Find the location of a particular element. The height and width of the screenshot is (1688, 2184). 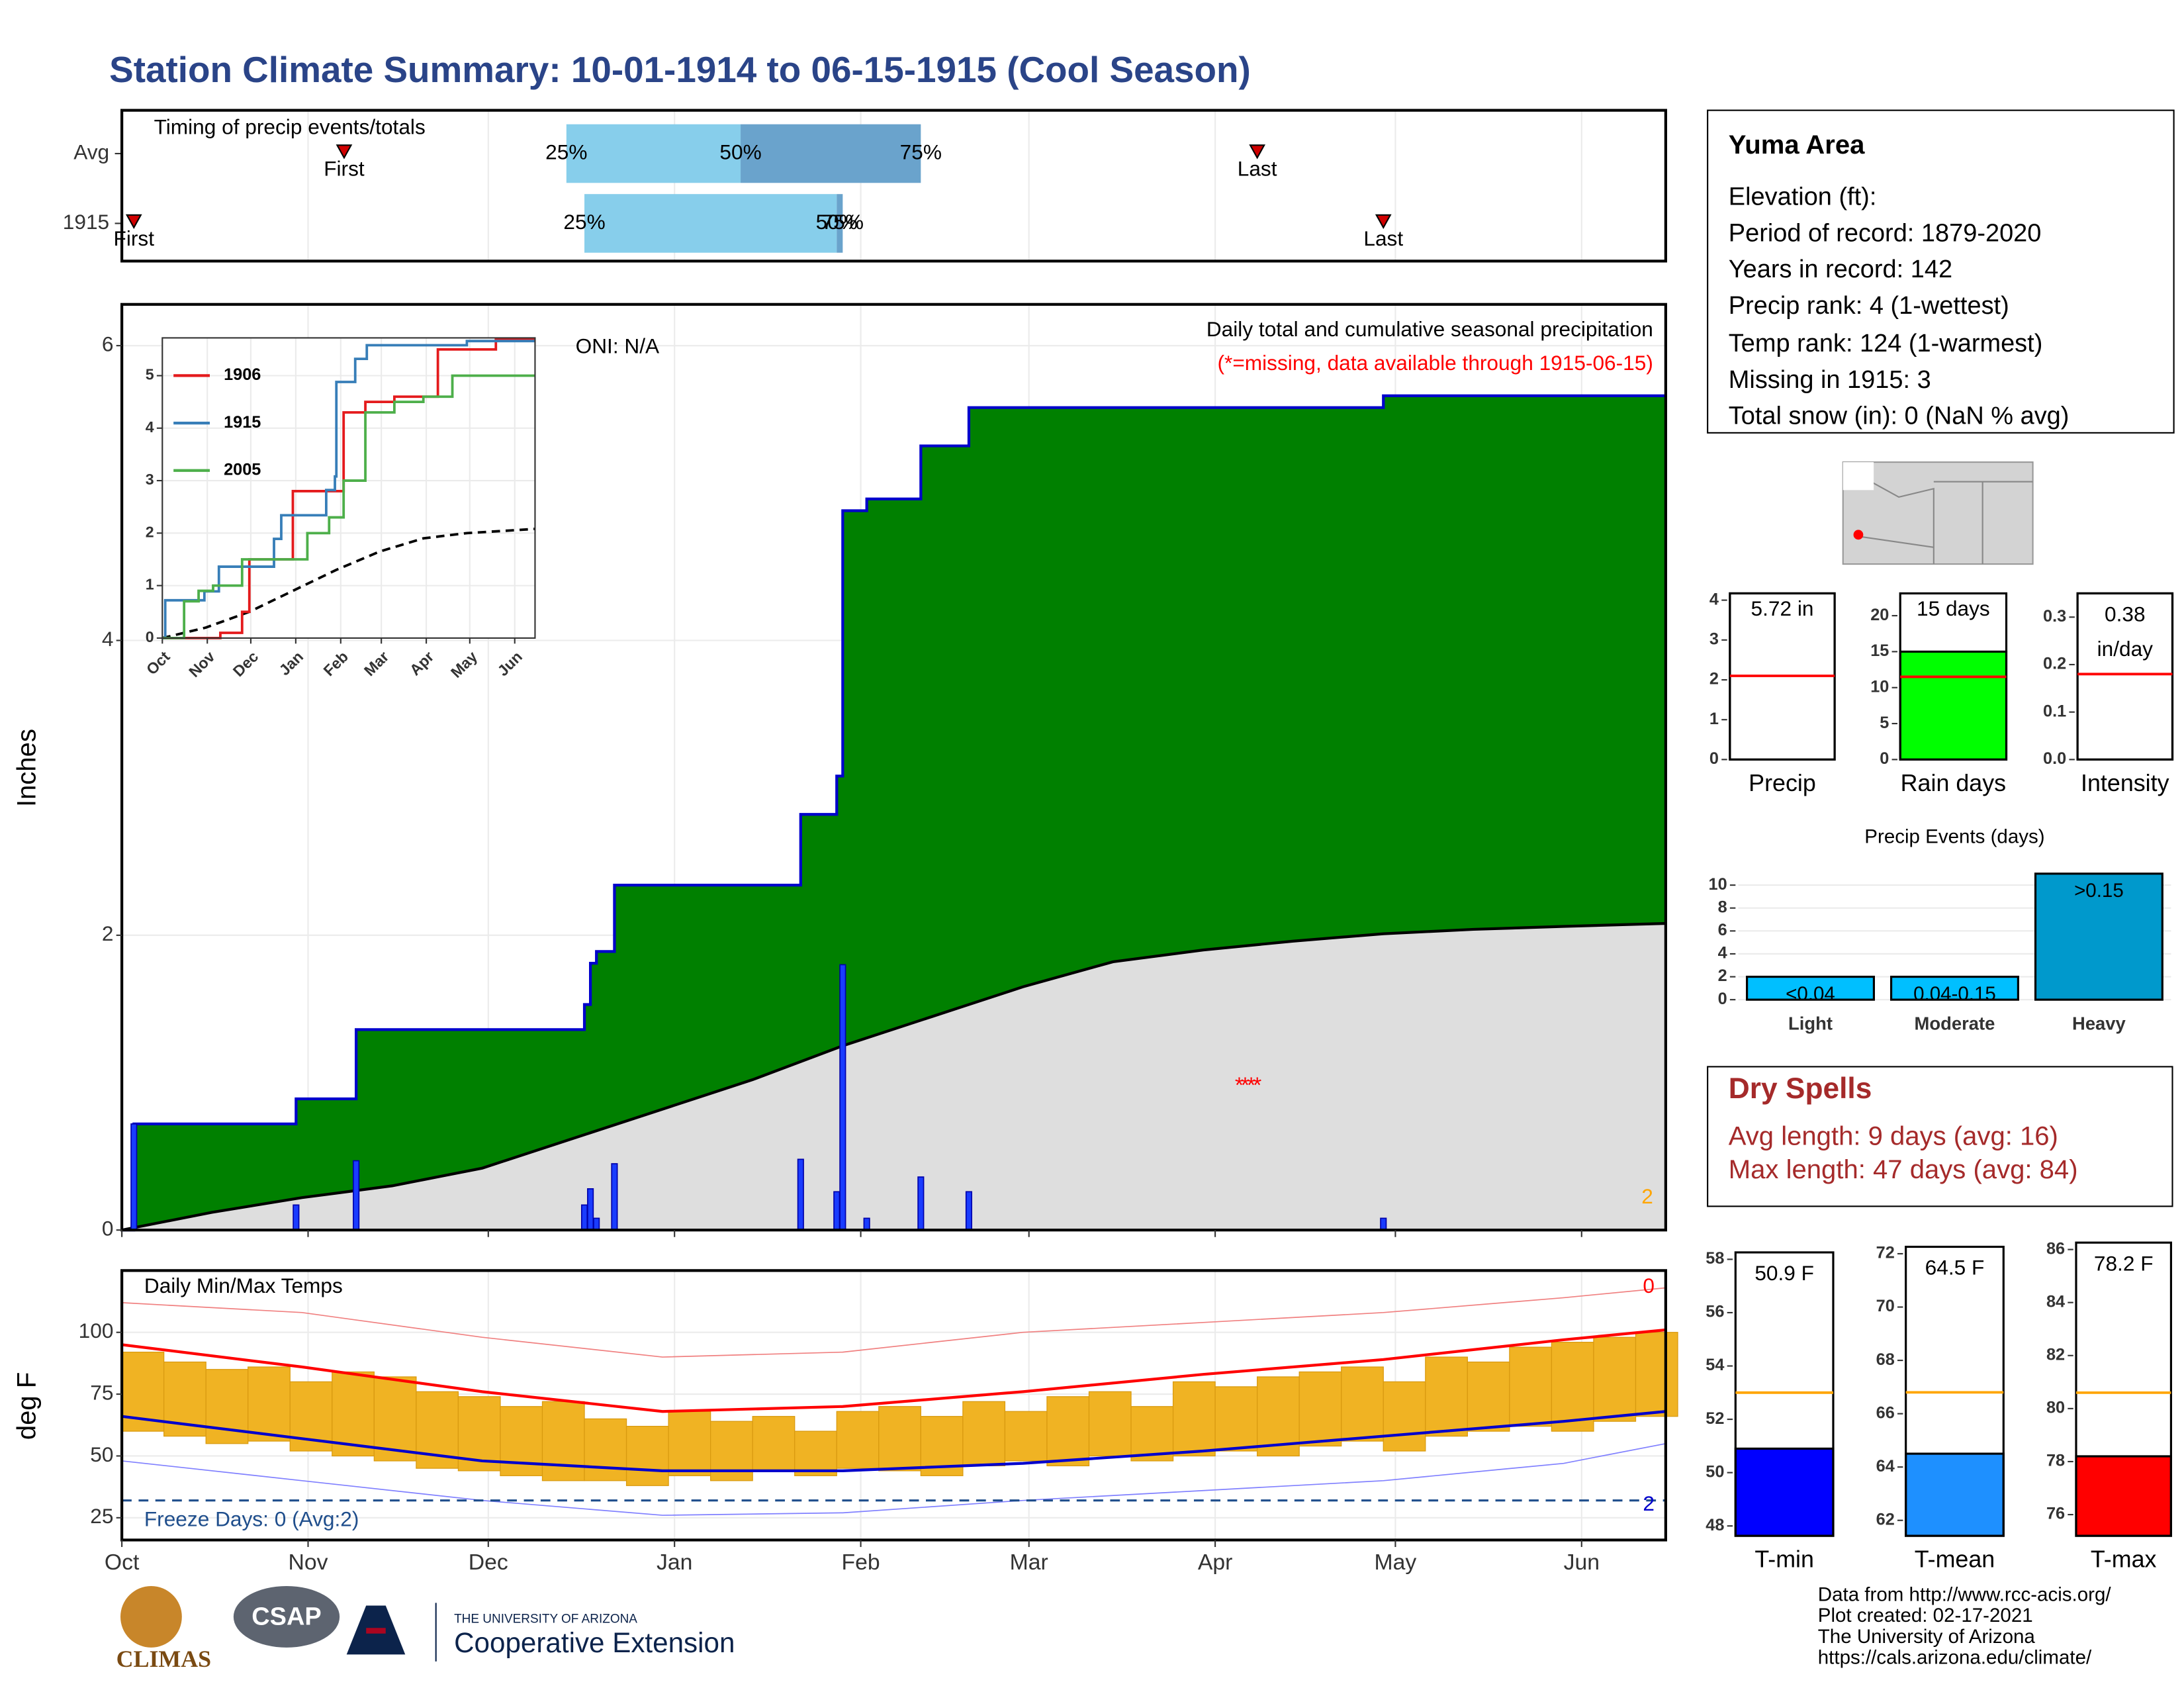

logo-text: THE UNIVERSITY OF ARIZONA is located at coordinates (545, 1619).